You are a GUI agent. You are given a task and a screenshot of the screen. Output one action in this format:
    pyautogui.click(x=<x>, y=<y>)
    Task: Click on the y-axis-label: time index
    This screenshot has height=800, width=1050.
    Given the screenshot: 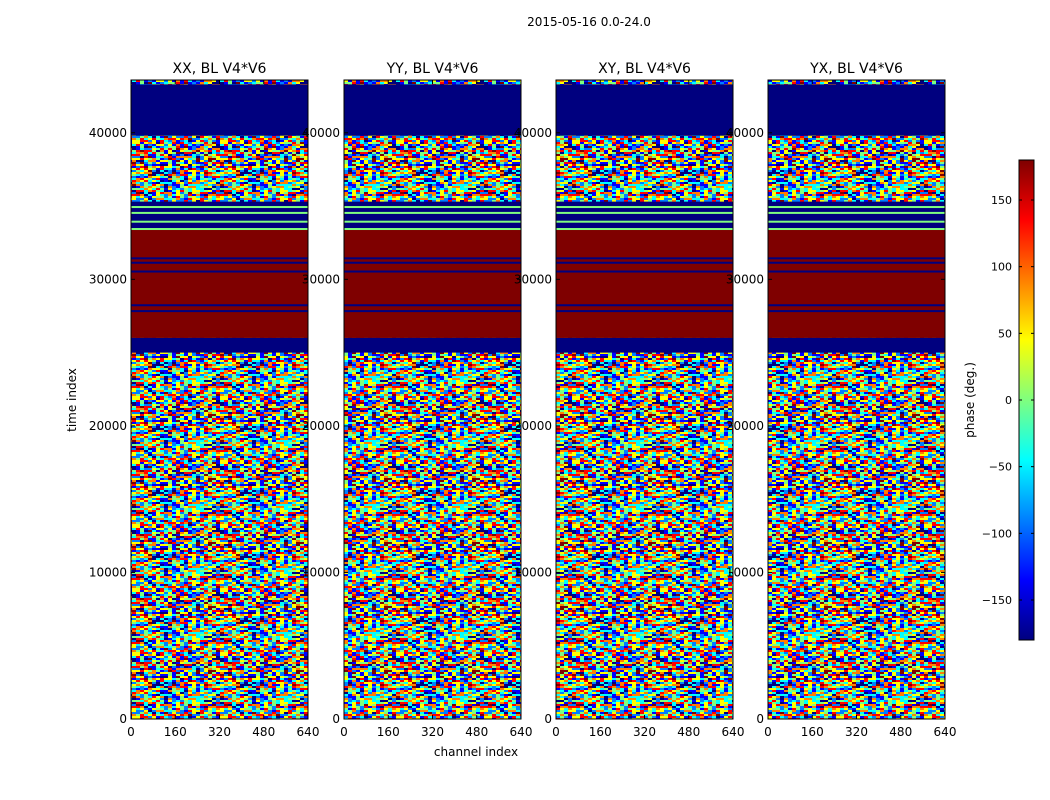 What is the action you would take?
    pyautogui.click(x=72, y=400)
    